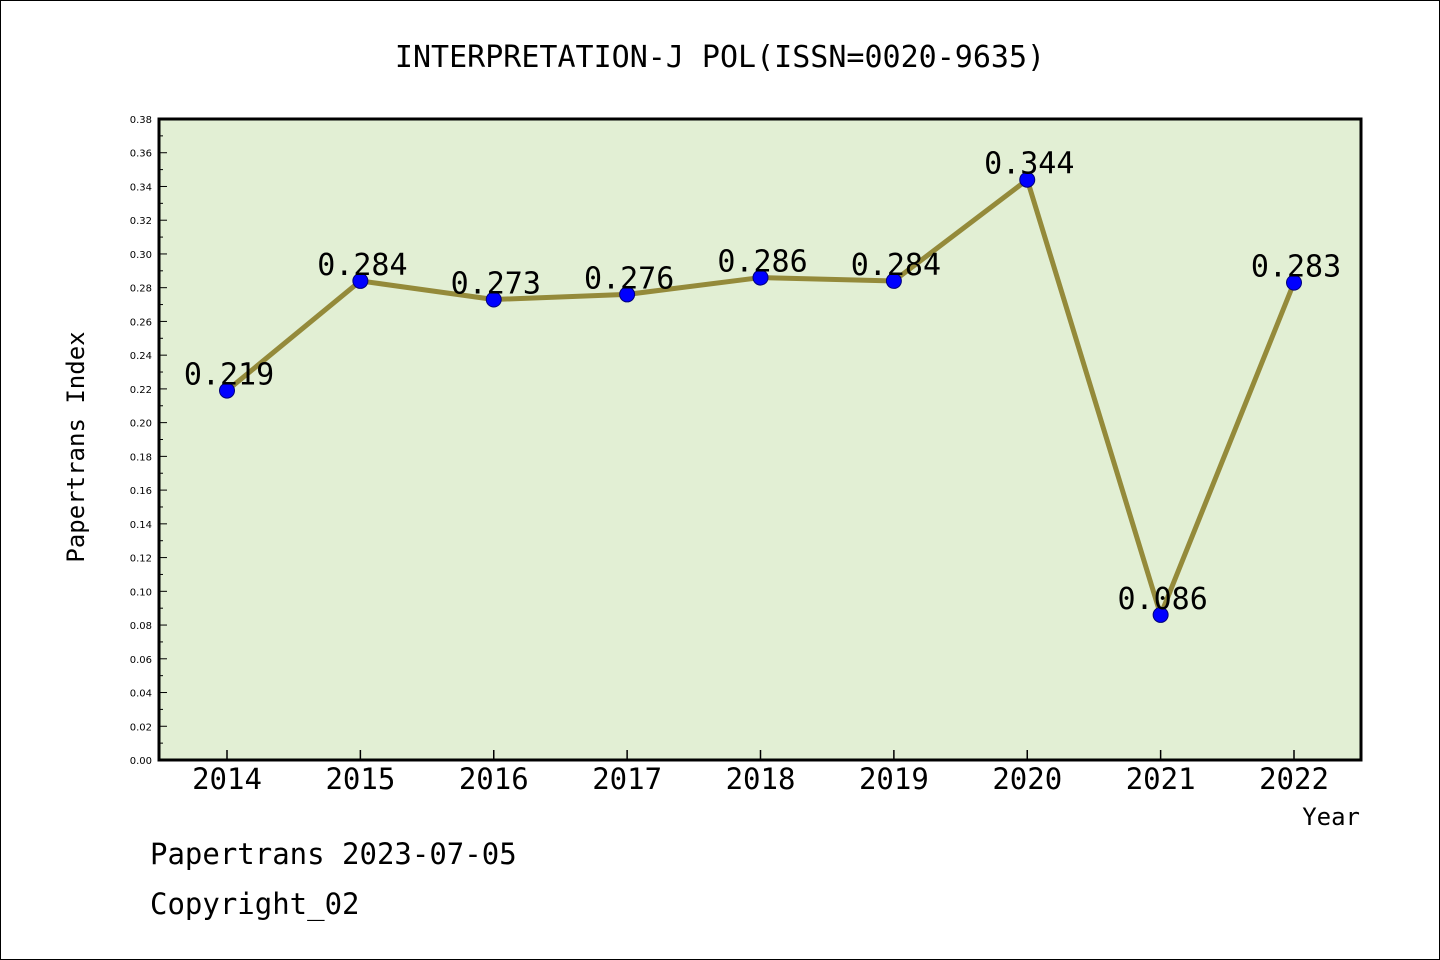 The height and width of the screenshot is (960, 1440). What do you see at coordinates (141, 390) in the screenshot?
I see `y-tick-label: 0.22` at bounding box center [141, 390].